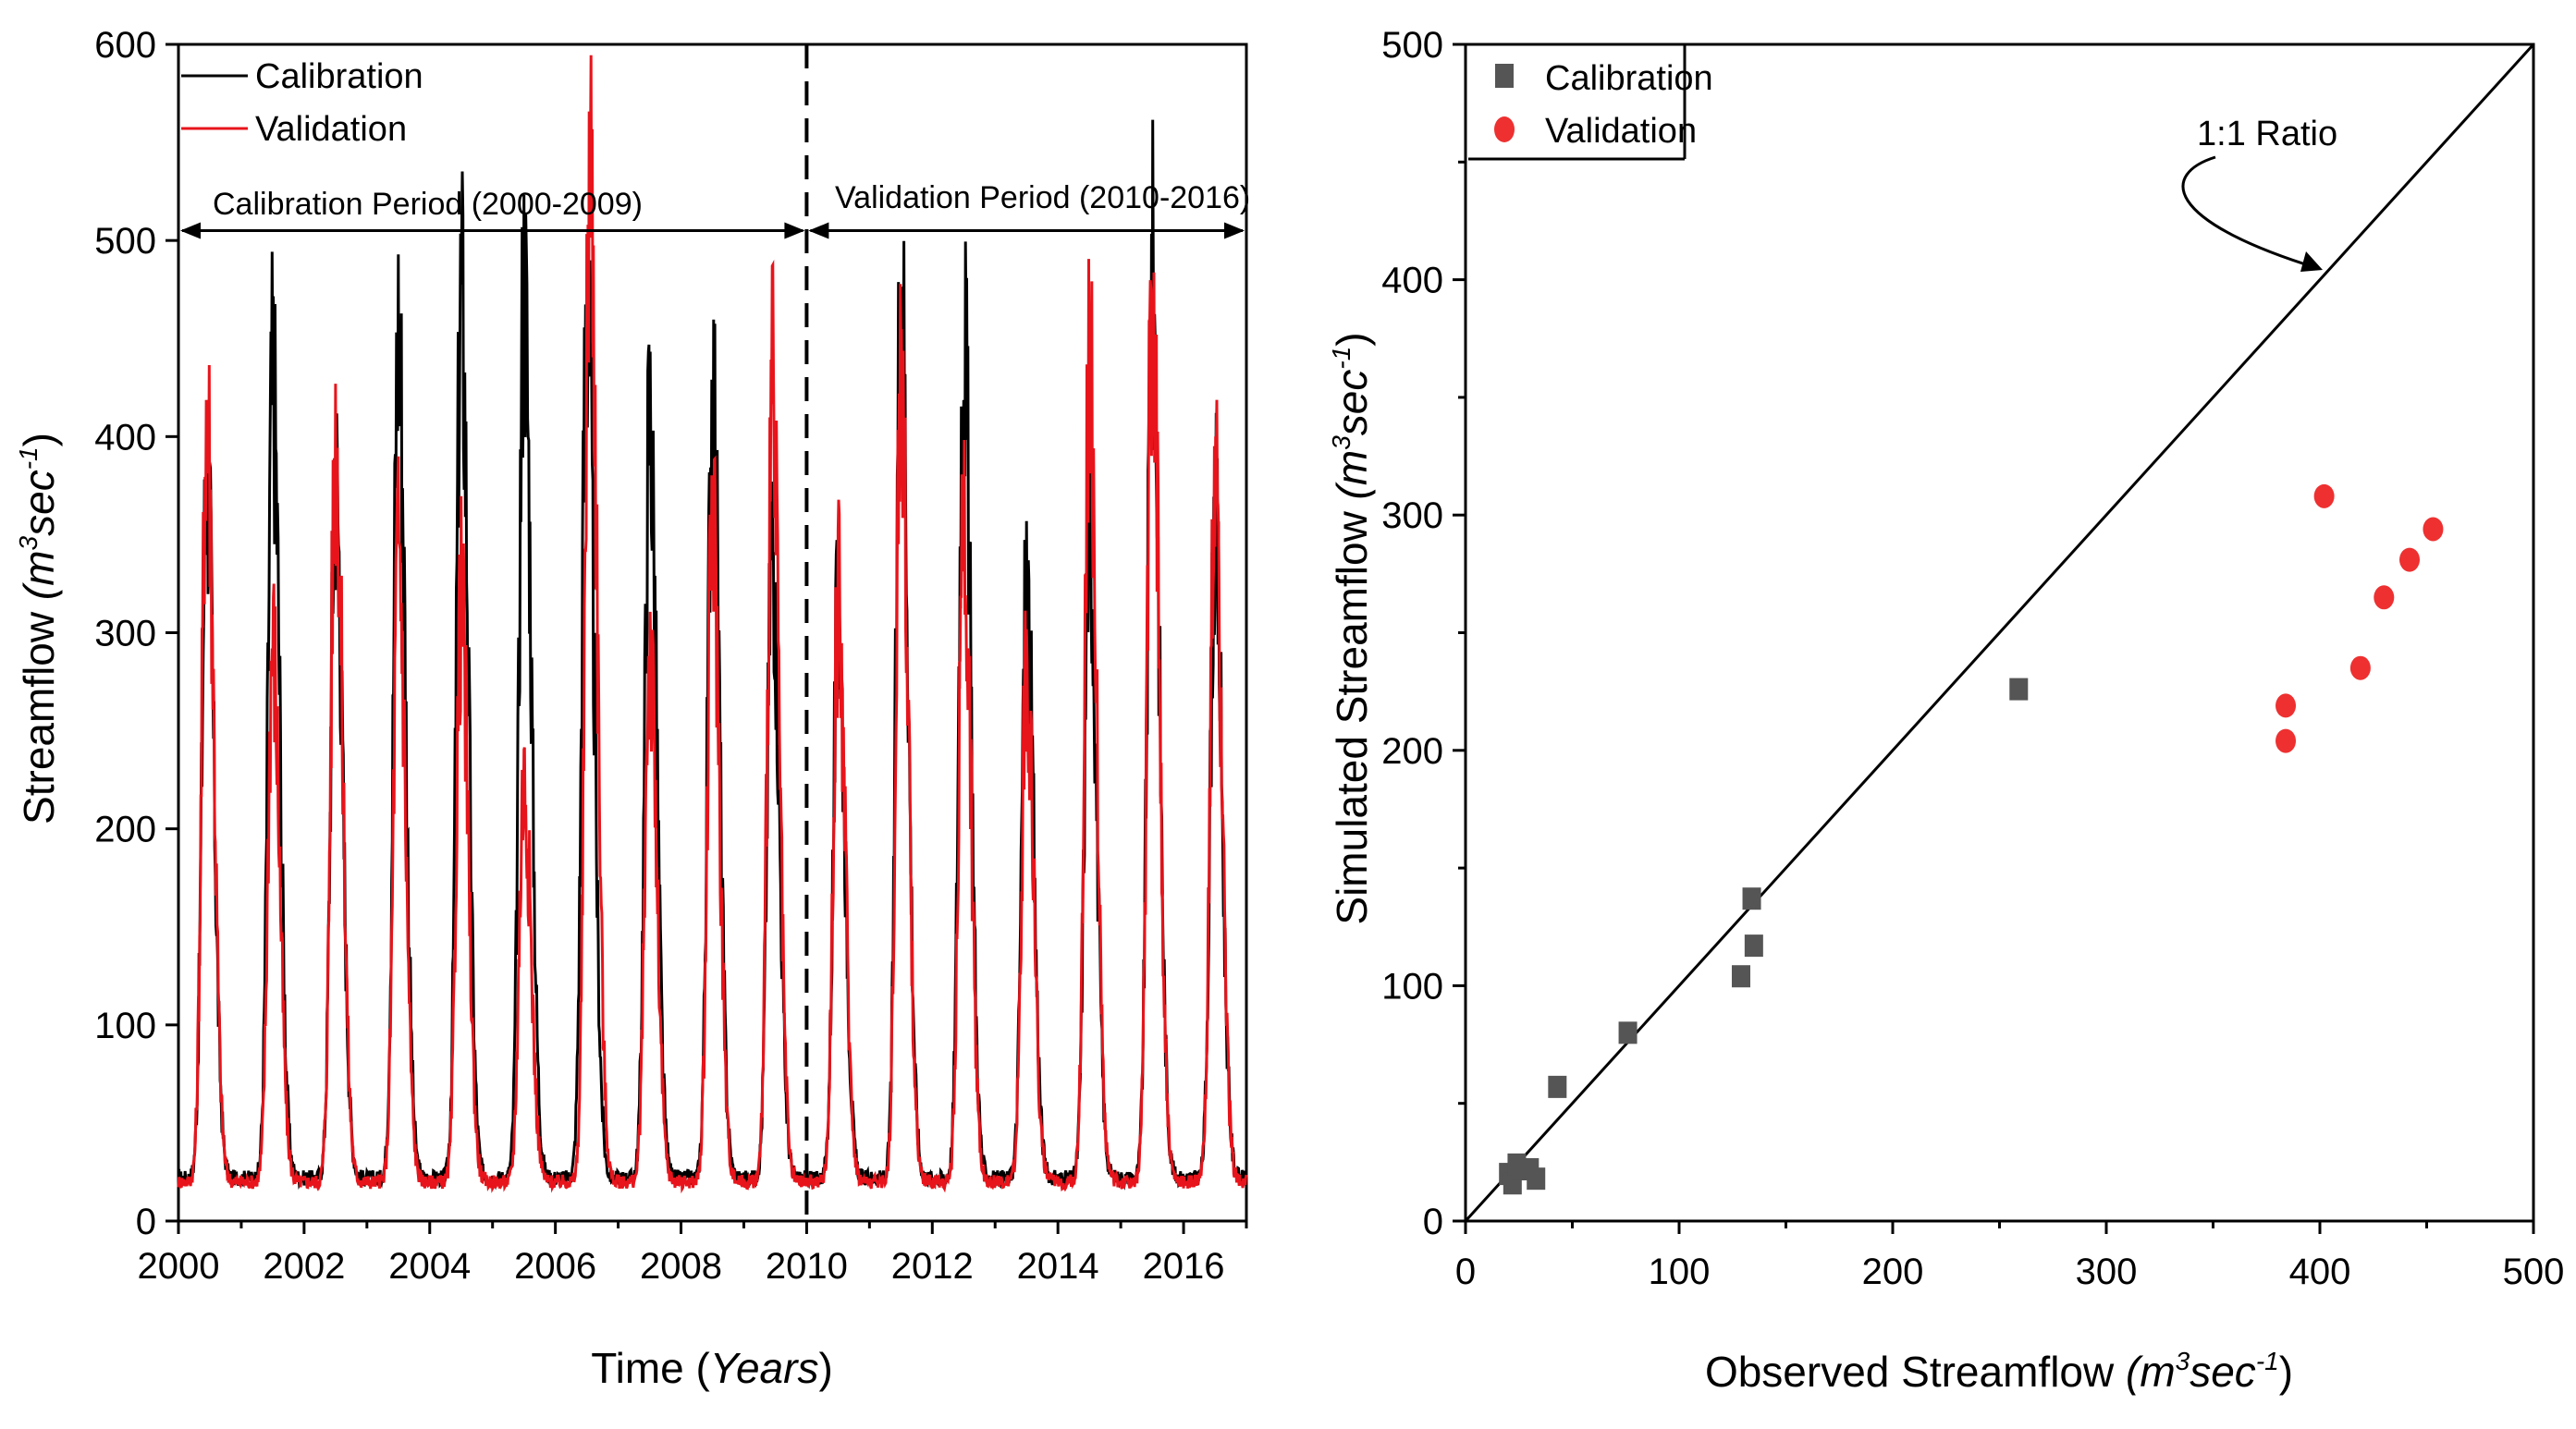 Image resolution: width=2576 pixels, height=1429 pixels. Describe the element at coordinates (304, 1266) in the screenshot. I see `x-tick-label: 2002` at that location.